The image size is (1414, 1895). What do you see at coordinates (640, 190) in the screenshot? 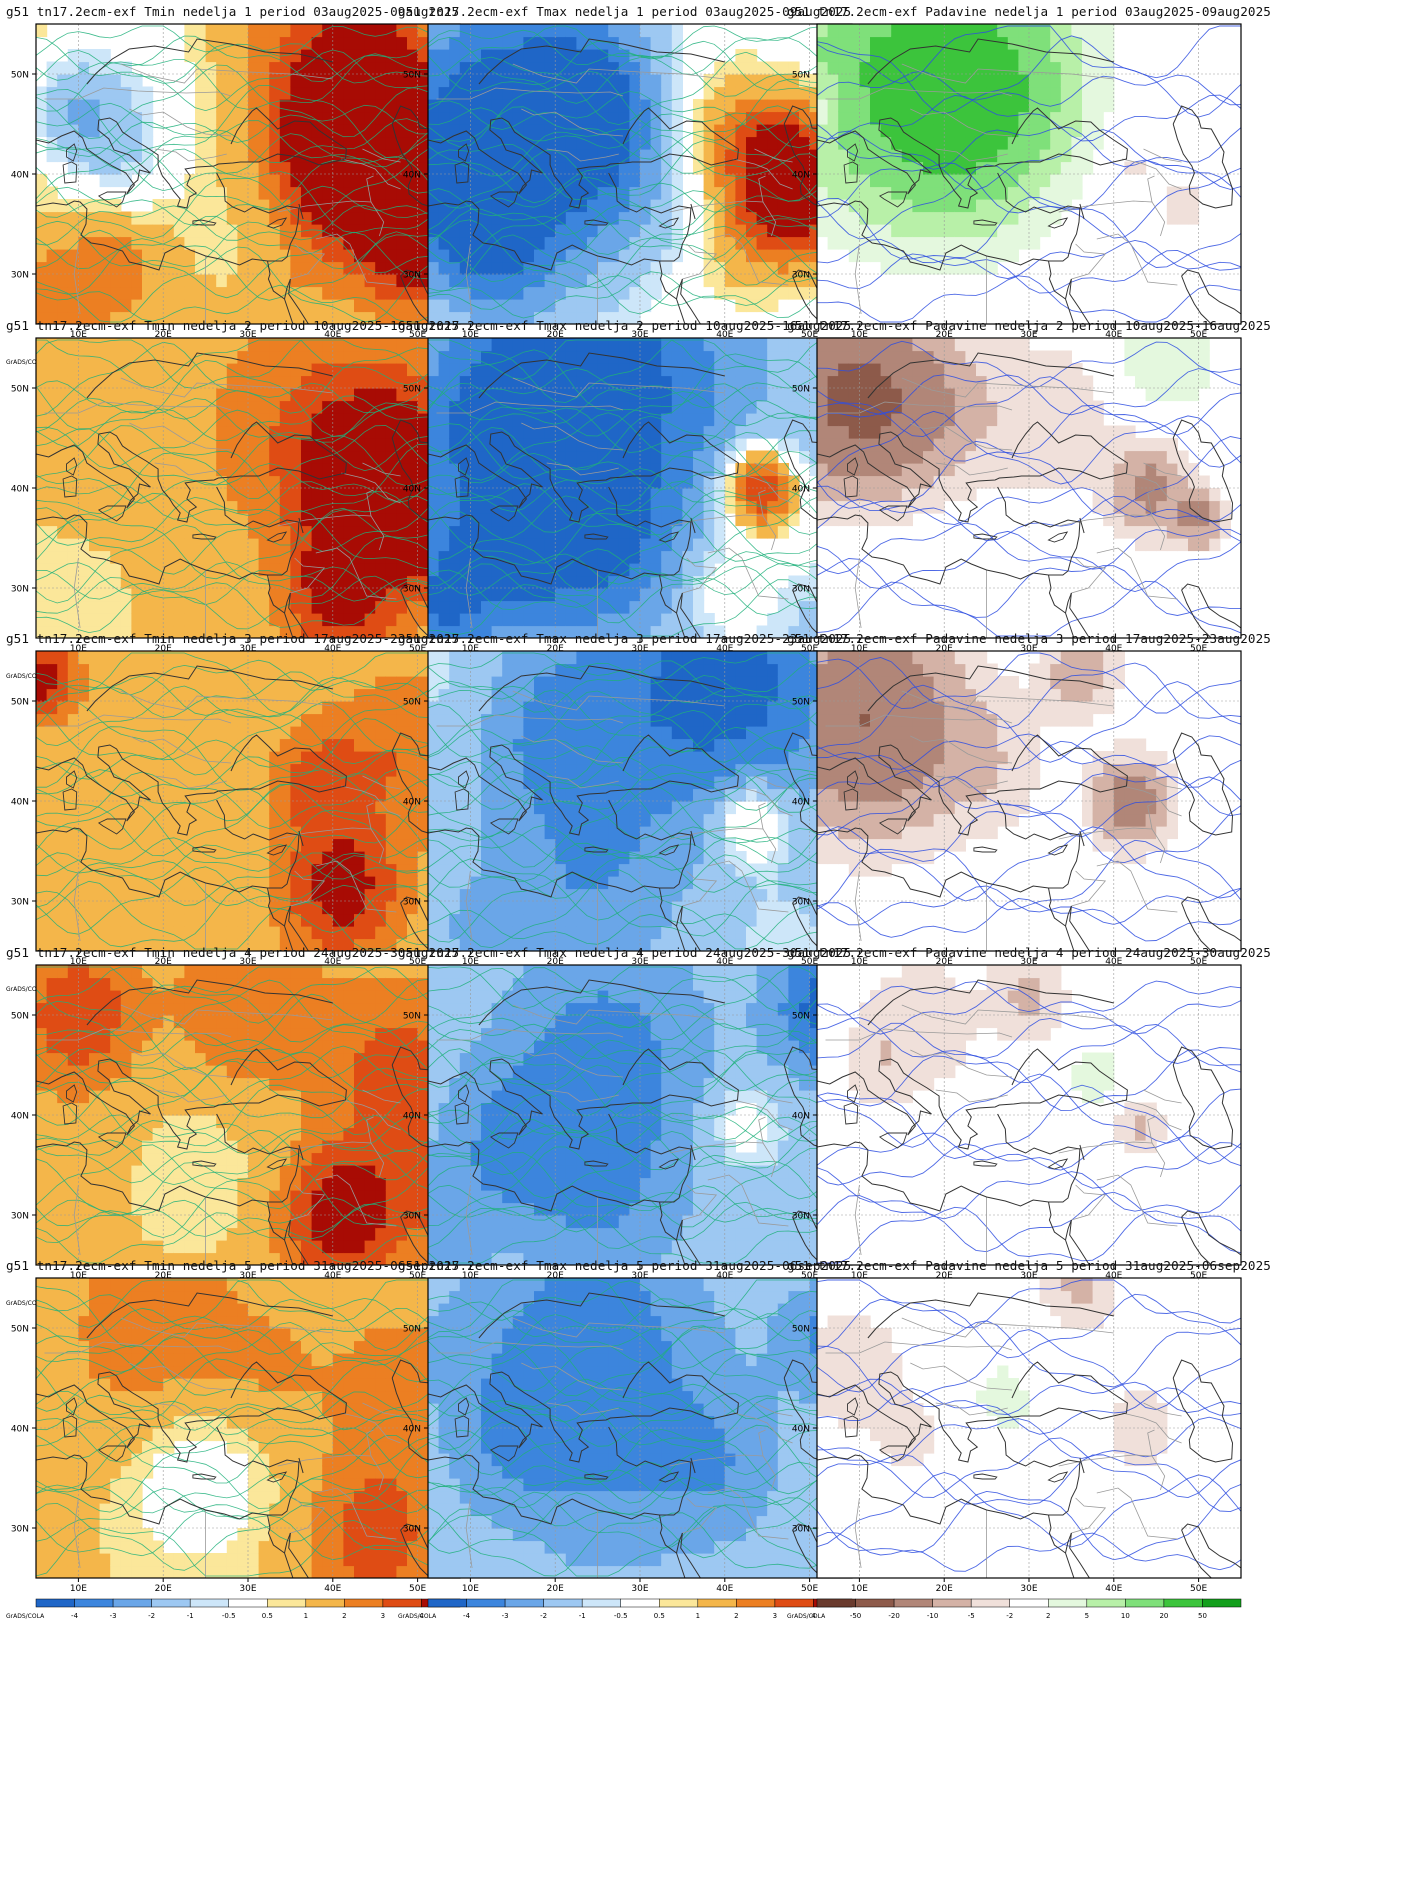
I see `contour-line` at bounding box center [640, 190].